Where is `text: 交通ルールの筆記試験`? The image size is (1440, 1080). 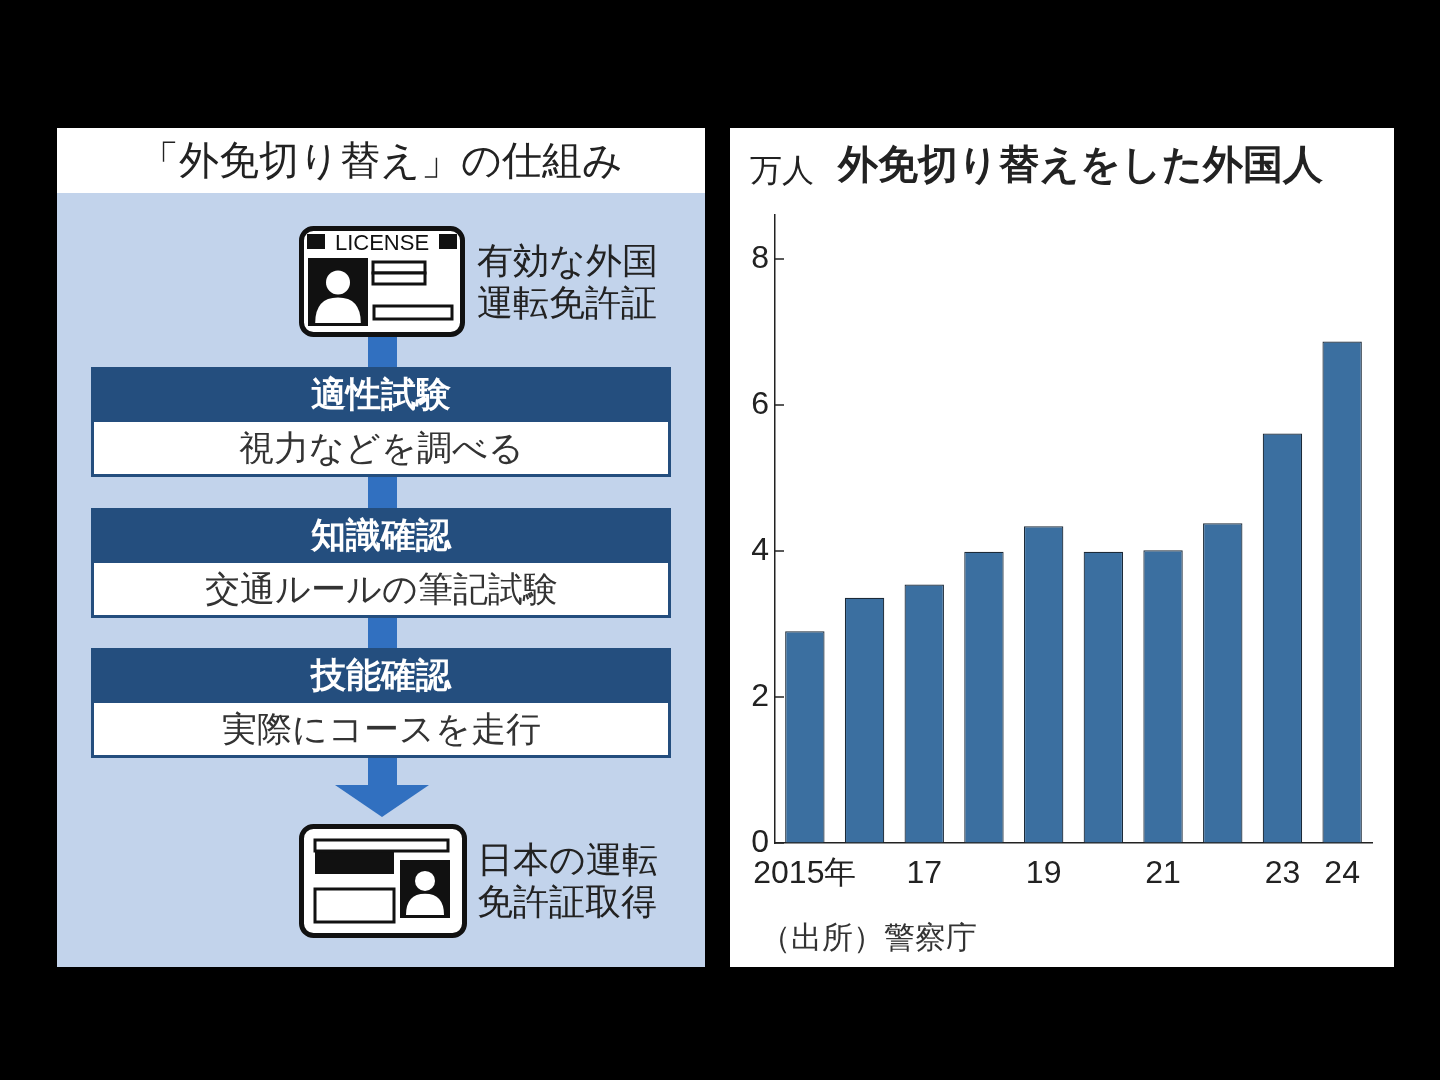 text: 交通ルールの筆記試験 is located at coordinates (381, 588).